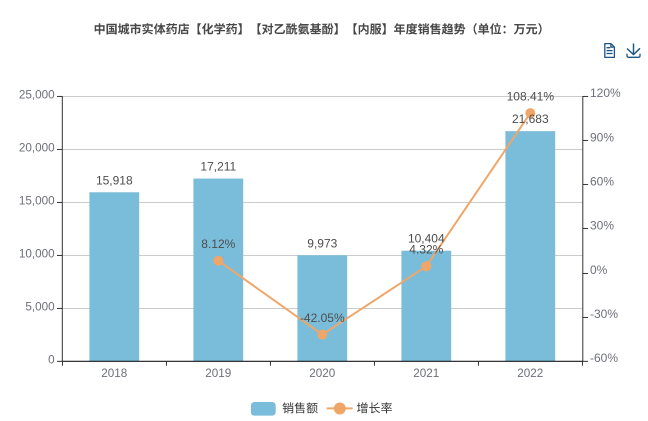 This screenshot has height=421, width=648. What do you see at coordinates (51, 359) in the screenshot?
I see `svg-text: 0` at bounding box center [51, 359].